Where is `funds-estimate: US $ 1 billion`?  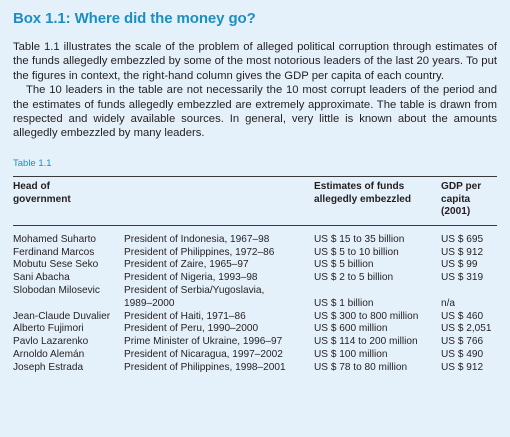 funds-estimate: US $ 1 billion is located at coordinates (344, 303).